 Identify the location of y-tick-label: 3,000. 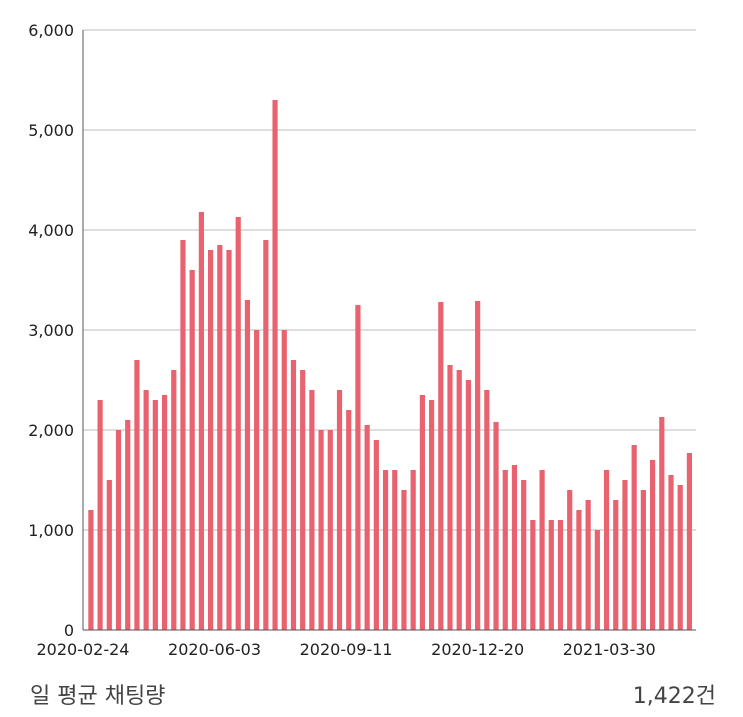
(51, 330).